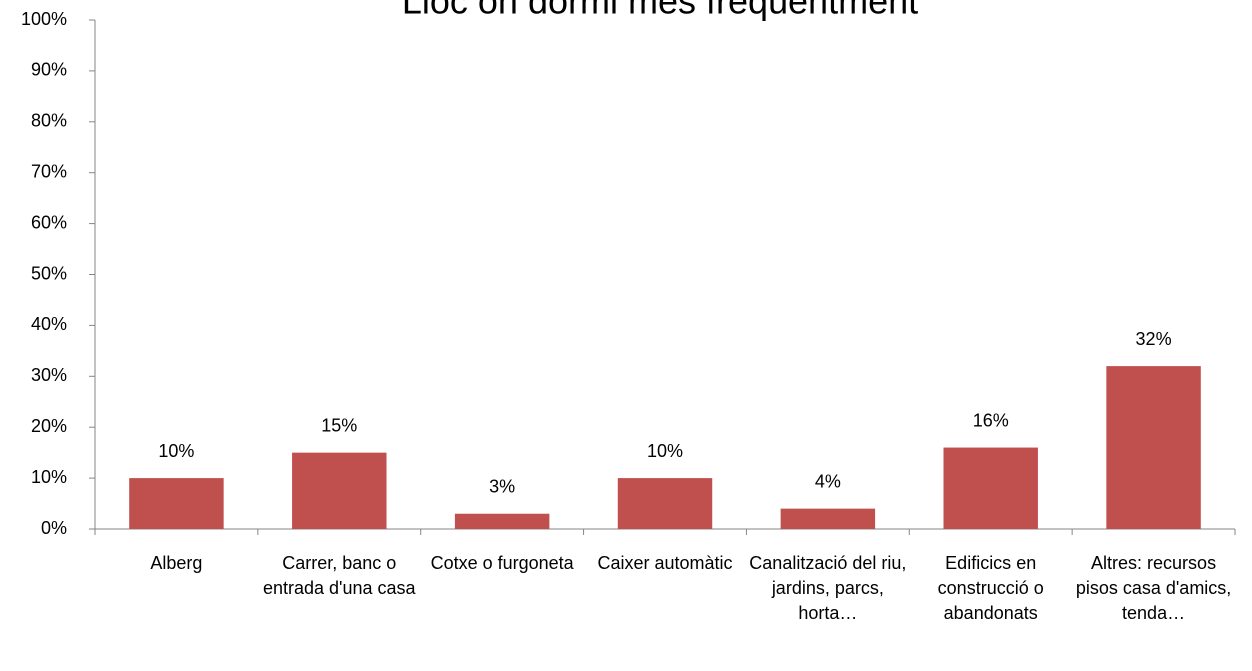 The image size is (1252, 671). Describe the element at coordinates (49, 375) in the screenshot. I see `y-tick-label: 30%` at that location.